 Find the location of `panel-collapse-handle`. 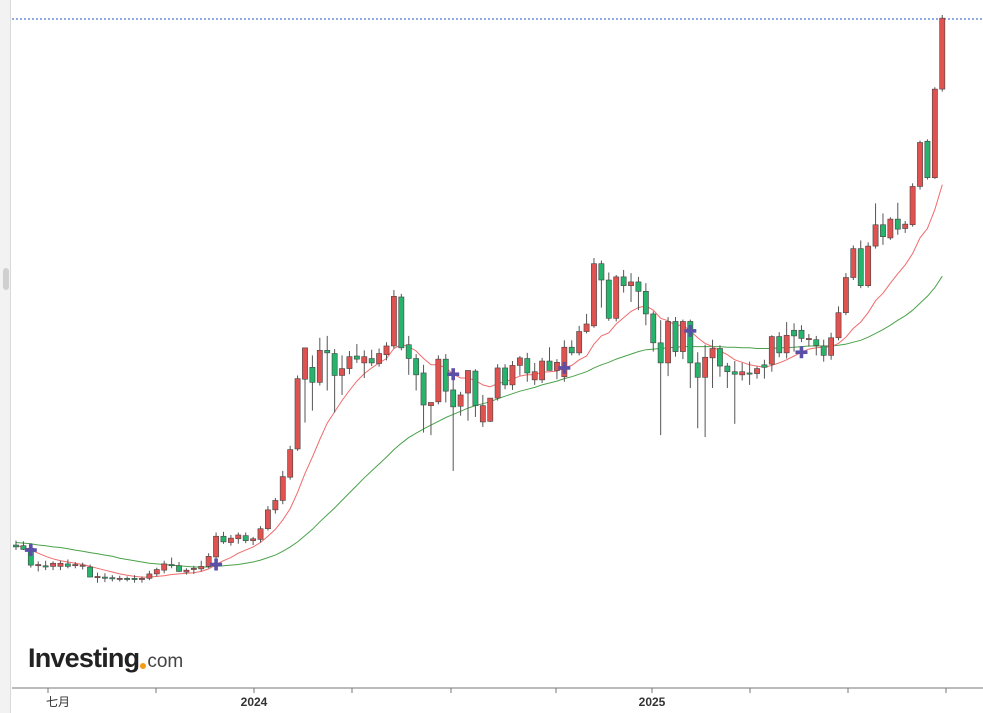

panel-collapse-handle is located at coordinates (6, 279).